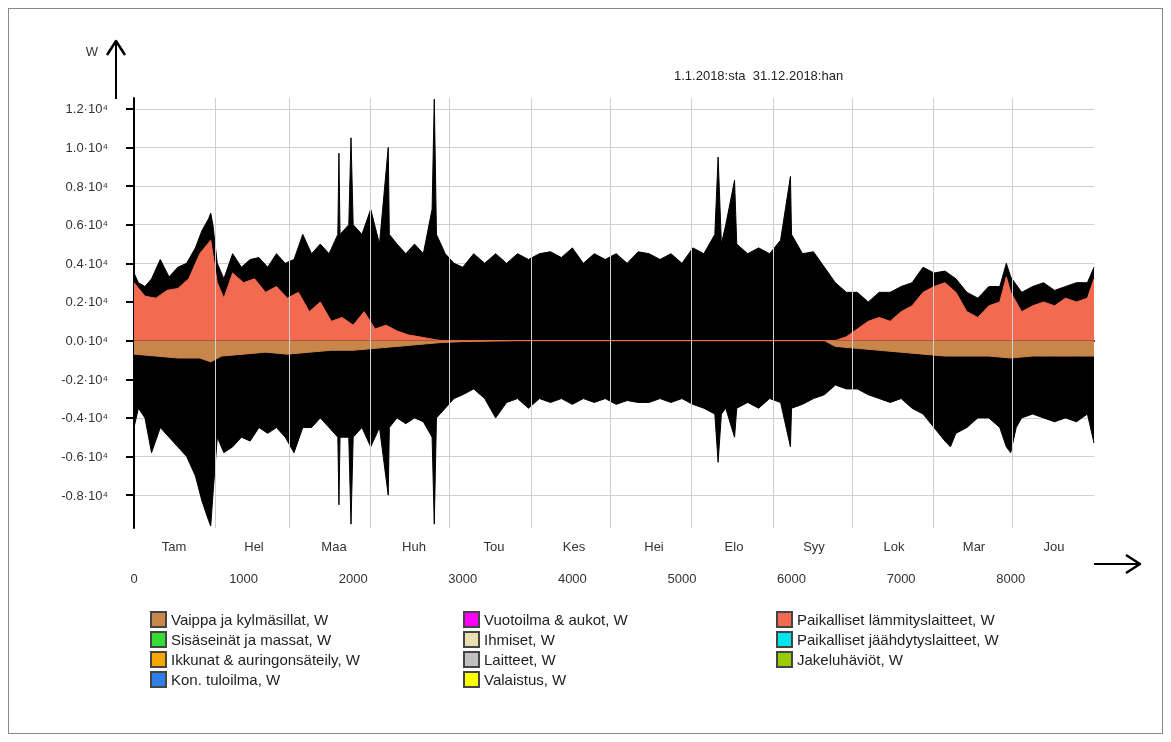  What do you see at coordinates (494, 546) in the screenshot?
I see `text: Tou` at bounding box center [494, 546].